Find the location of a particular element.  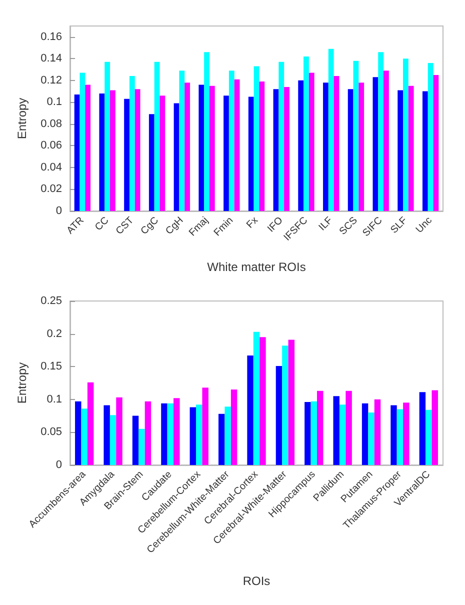

x-axis-title: ROIs is located at coordinates (256, 581).